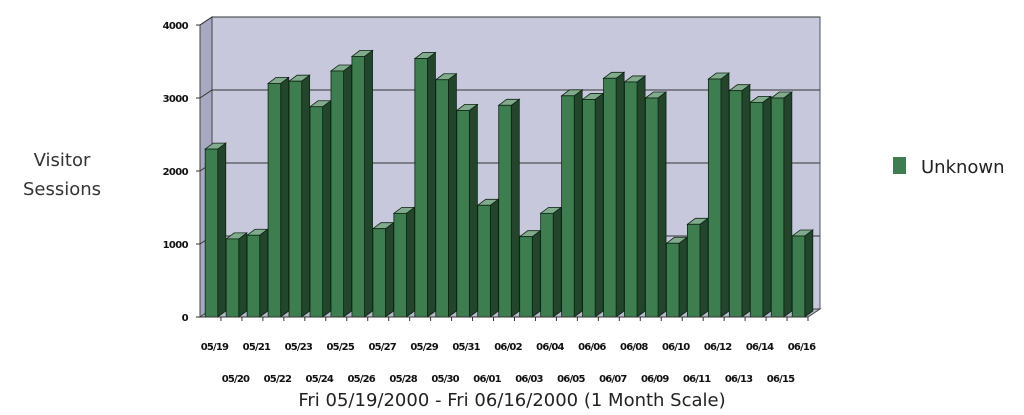 The height and width of the screenshot is (415, 1024). I want to click on legend: Unknown, so click(949, 167).